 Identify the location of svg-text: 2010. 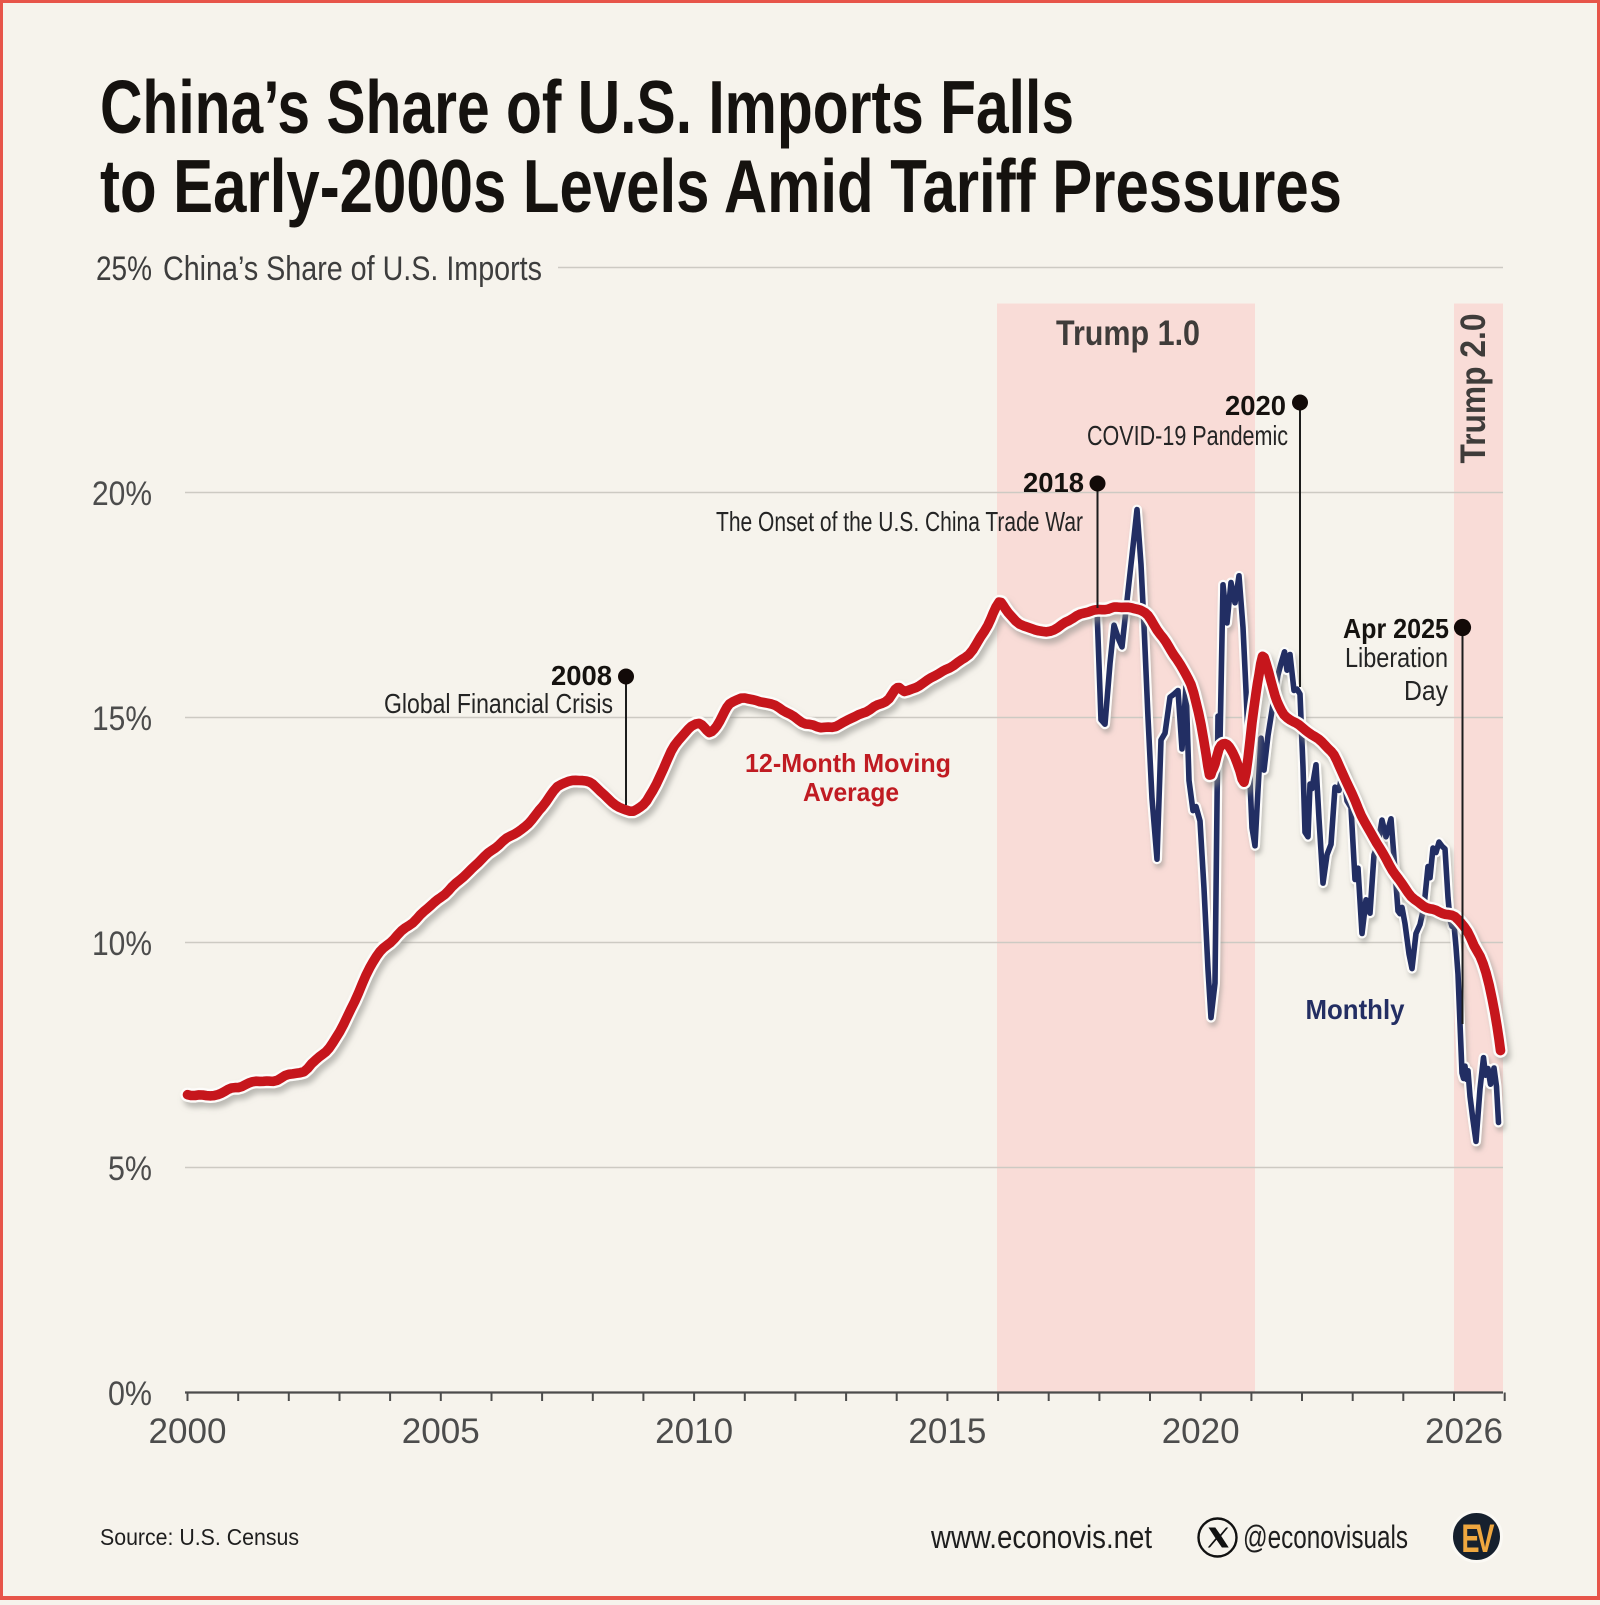
(694, 1431).